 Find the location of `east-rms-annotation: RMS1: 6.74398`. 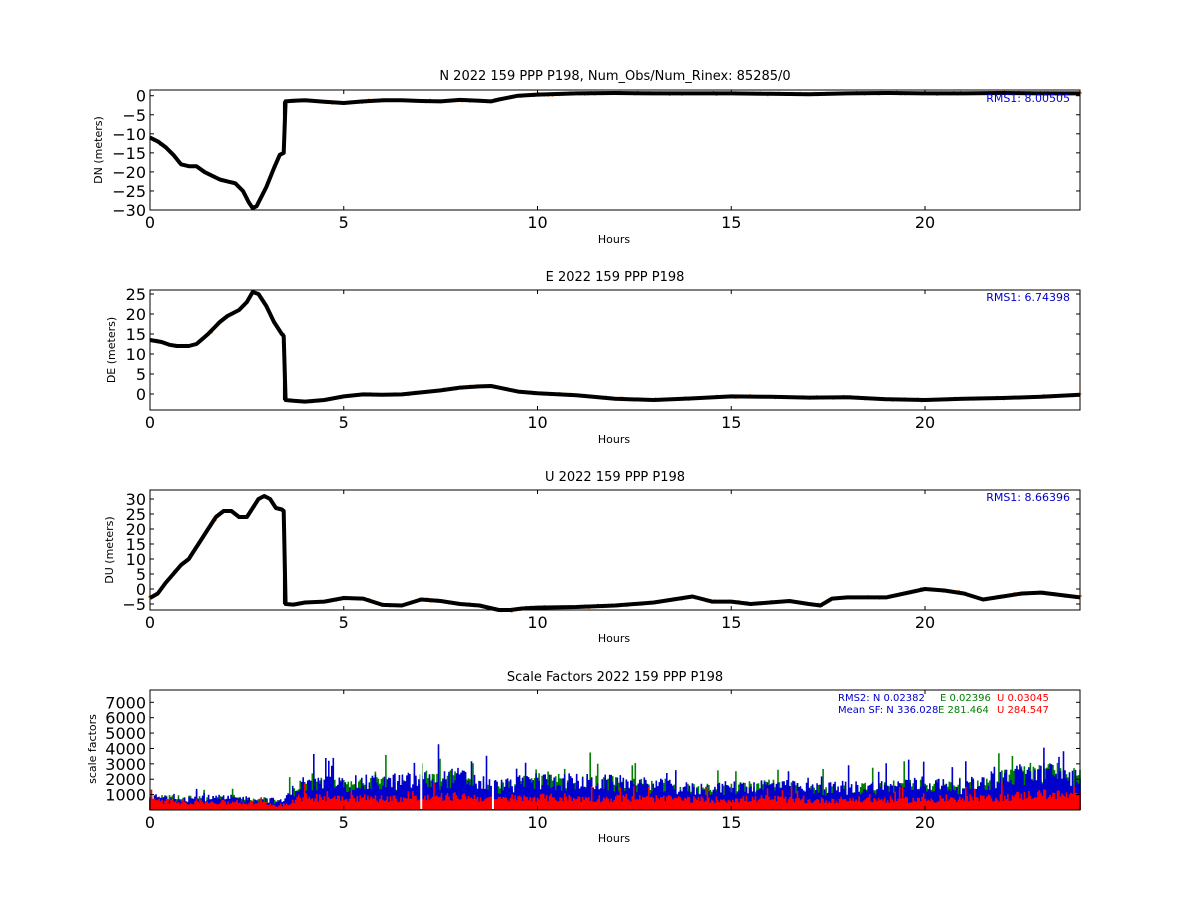

east-rms-annotation: RMS1: 6.74398 is located at coordinates (1028, 297).